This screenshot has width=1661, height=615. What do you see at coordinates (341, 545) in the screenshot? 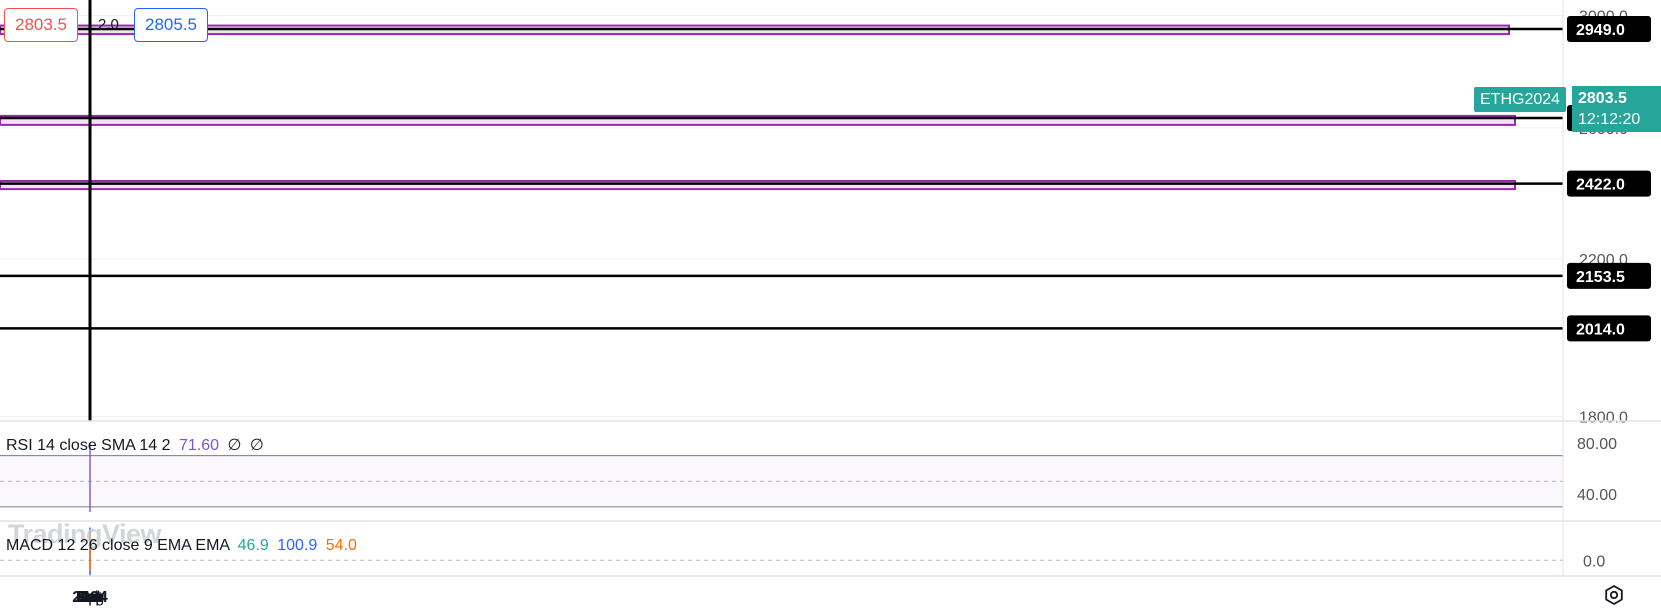
I see `macd-legend-signal: 54.0` at bounding box center [341, 545].